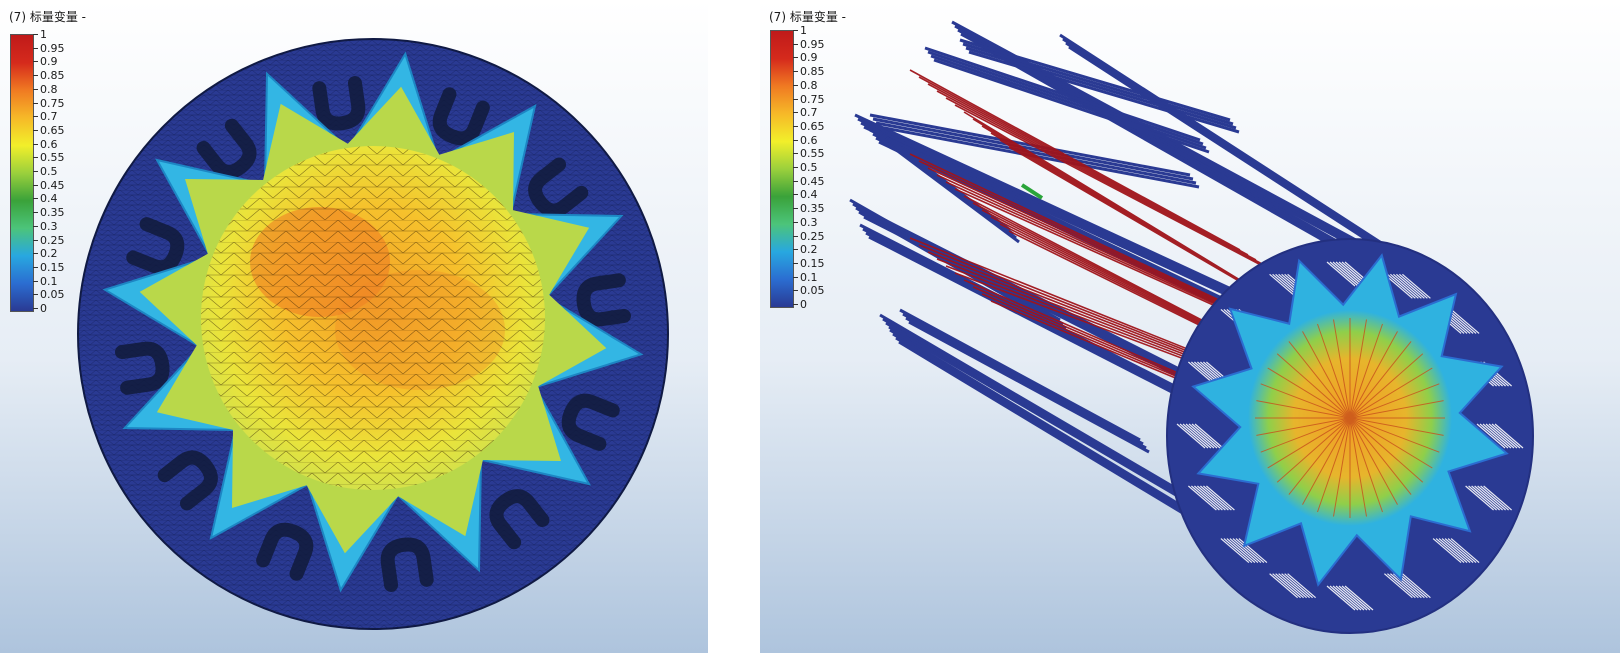 The width and height of the screenshot is (1620, 653). Describe the element at coordinates (809, 181) in the screenshot. I see `colorbar-tick-label: 0.45` at that location.